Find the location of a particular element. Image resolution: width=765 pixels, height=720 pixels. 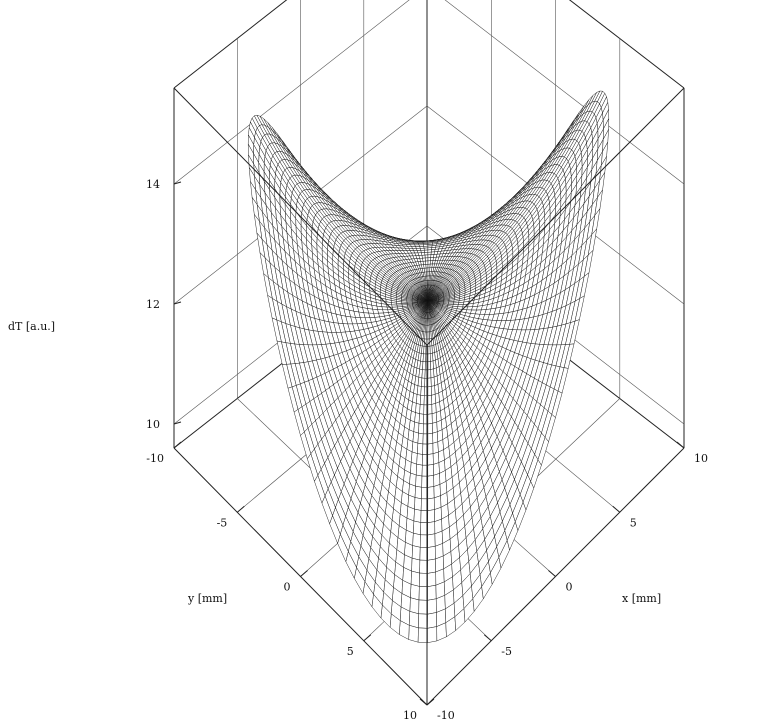

z-tick-label: 10 is located at coordinates (153, 424).